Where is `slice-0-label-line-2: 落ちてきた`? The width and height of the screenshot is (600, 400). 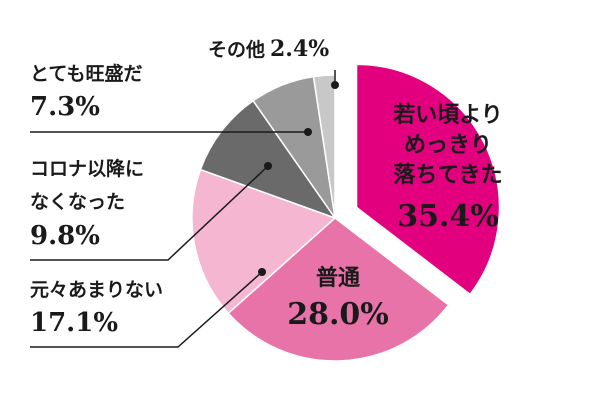
slice-0-label-line-2: 落ちてきた is located at coordinates (447, 175).